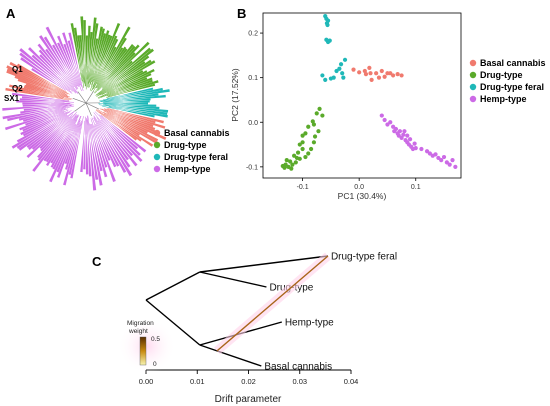  Describe the element at coordinates (359, 187) in the screenshot. I see `pca-xtick-label: 0.0` at that location.